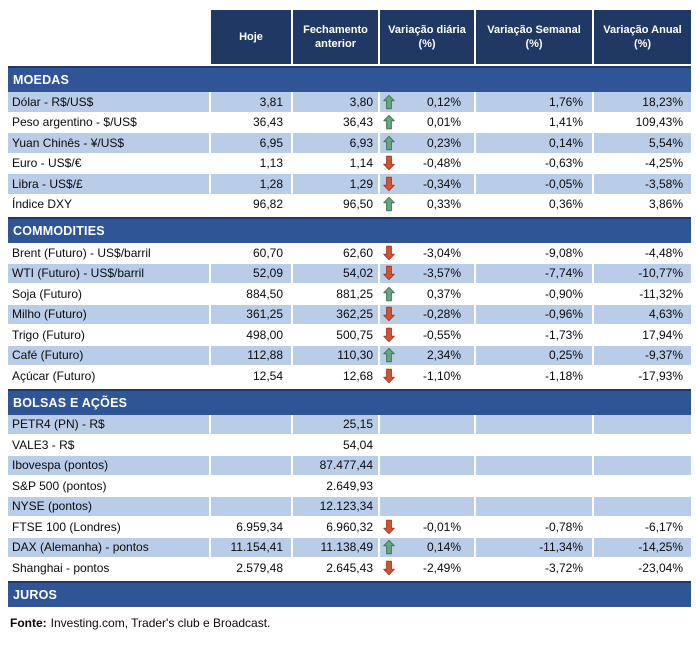 The image size is (696, 646). What do you see at coordinates (641, 204) in the screenshot?
I see `variacao-anual-value: 3,86%` at bounding box center [641, 204].